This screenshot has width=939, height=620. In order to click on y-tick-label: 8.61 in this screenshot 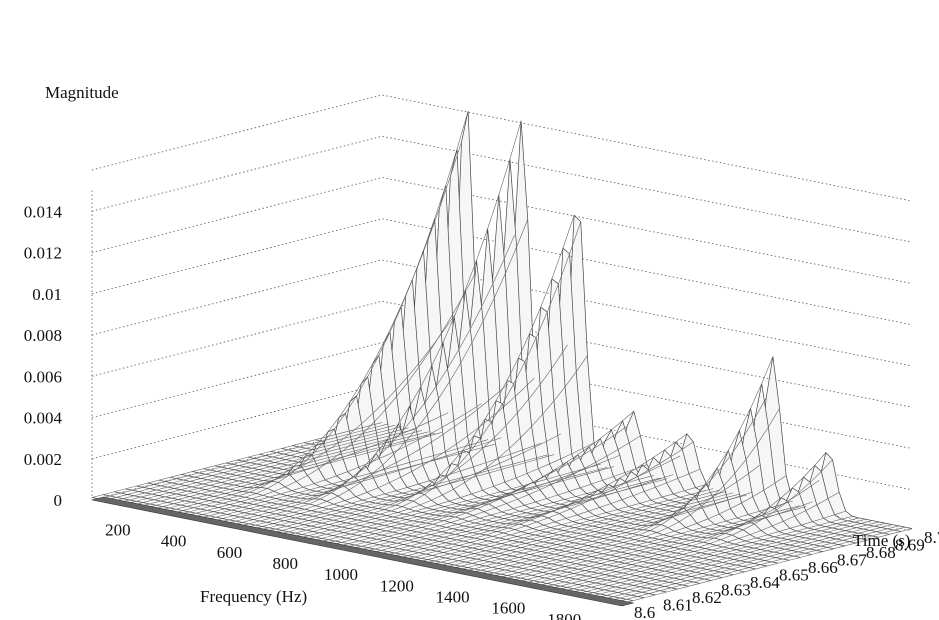, I will do `click(678, 605)`.